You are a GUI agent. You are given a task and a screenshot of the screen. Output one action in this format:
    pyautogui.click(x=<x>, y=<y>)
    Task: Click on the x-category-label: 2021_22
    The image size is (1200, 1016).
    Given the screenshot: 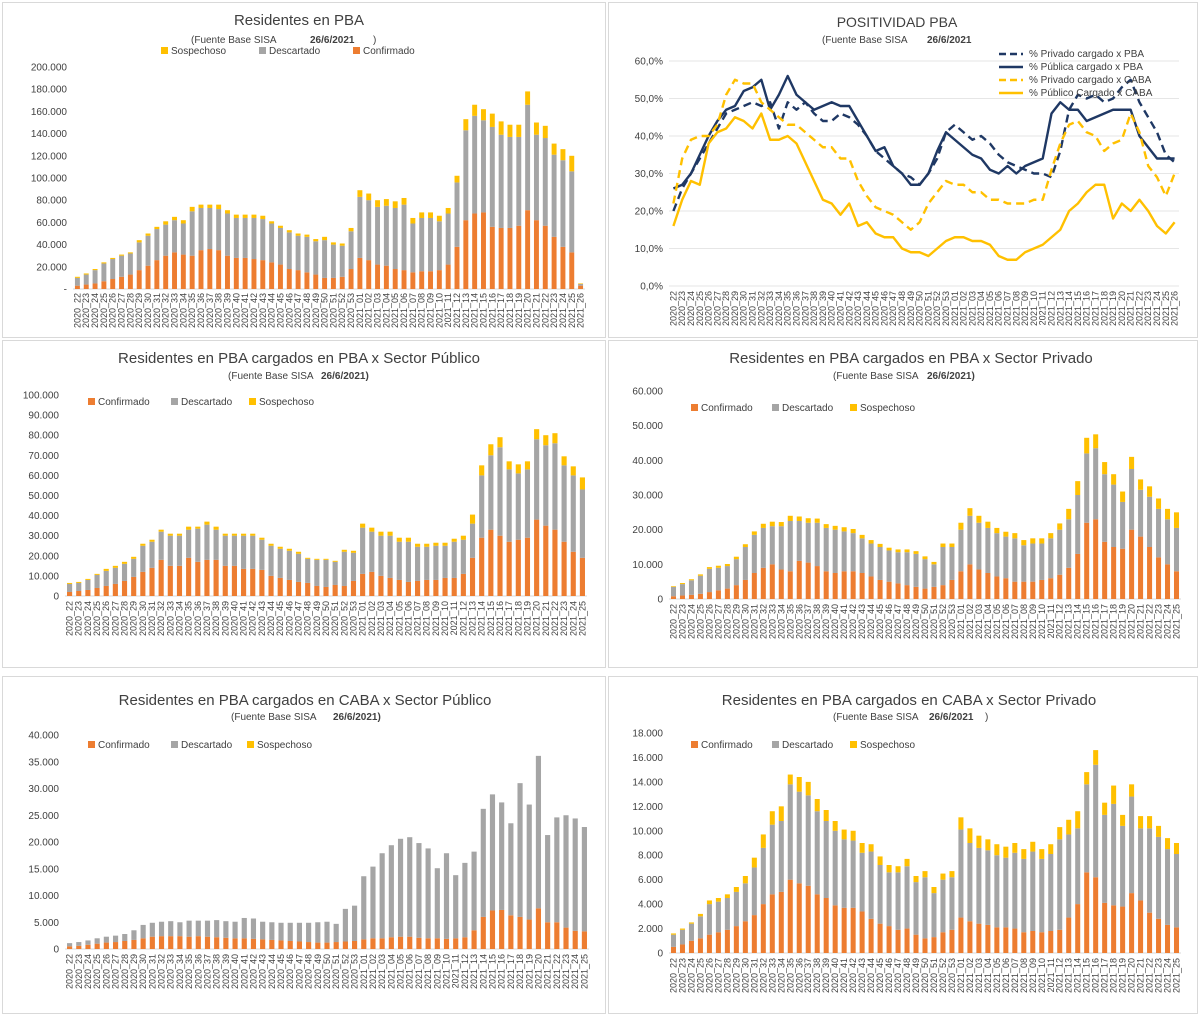 What is the action you would take?
    pyautogui.click(x=545, y=310)
    